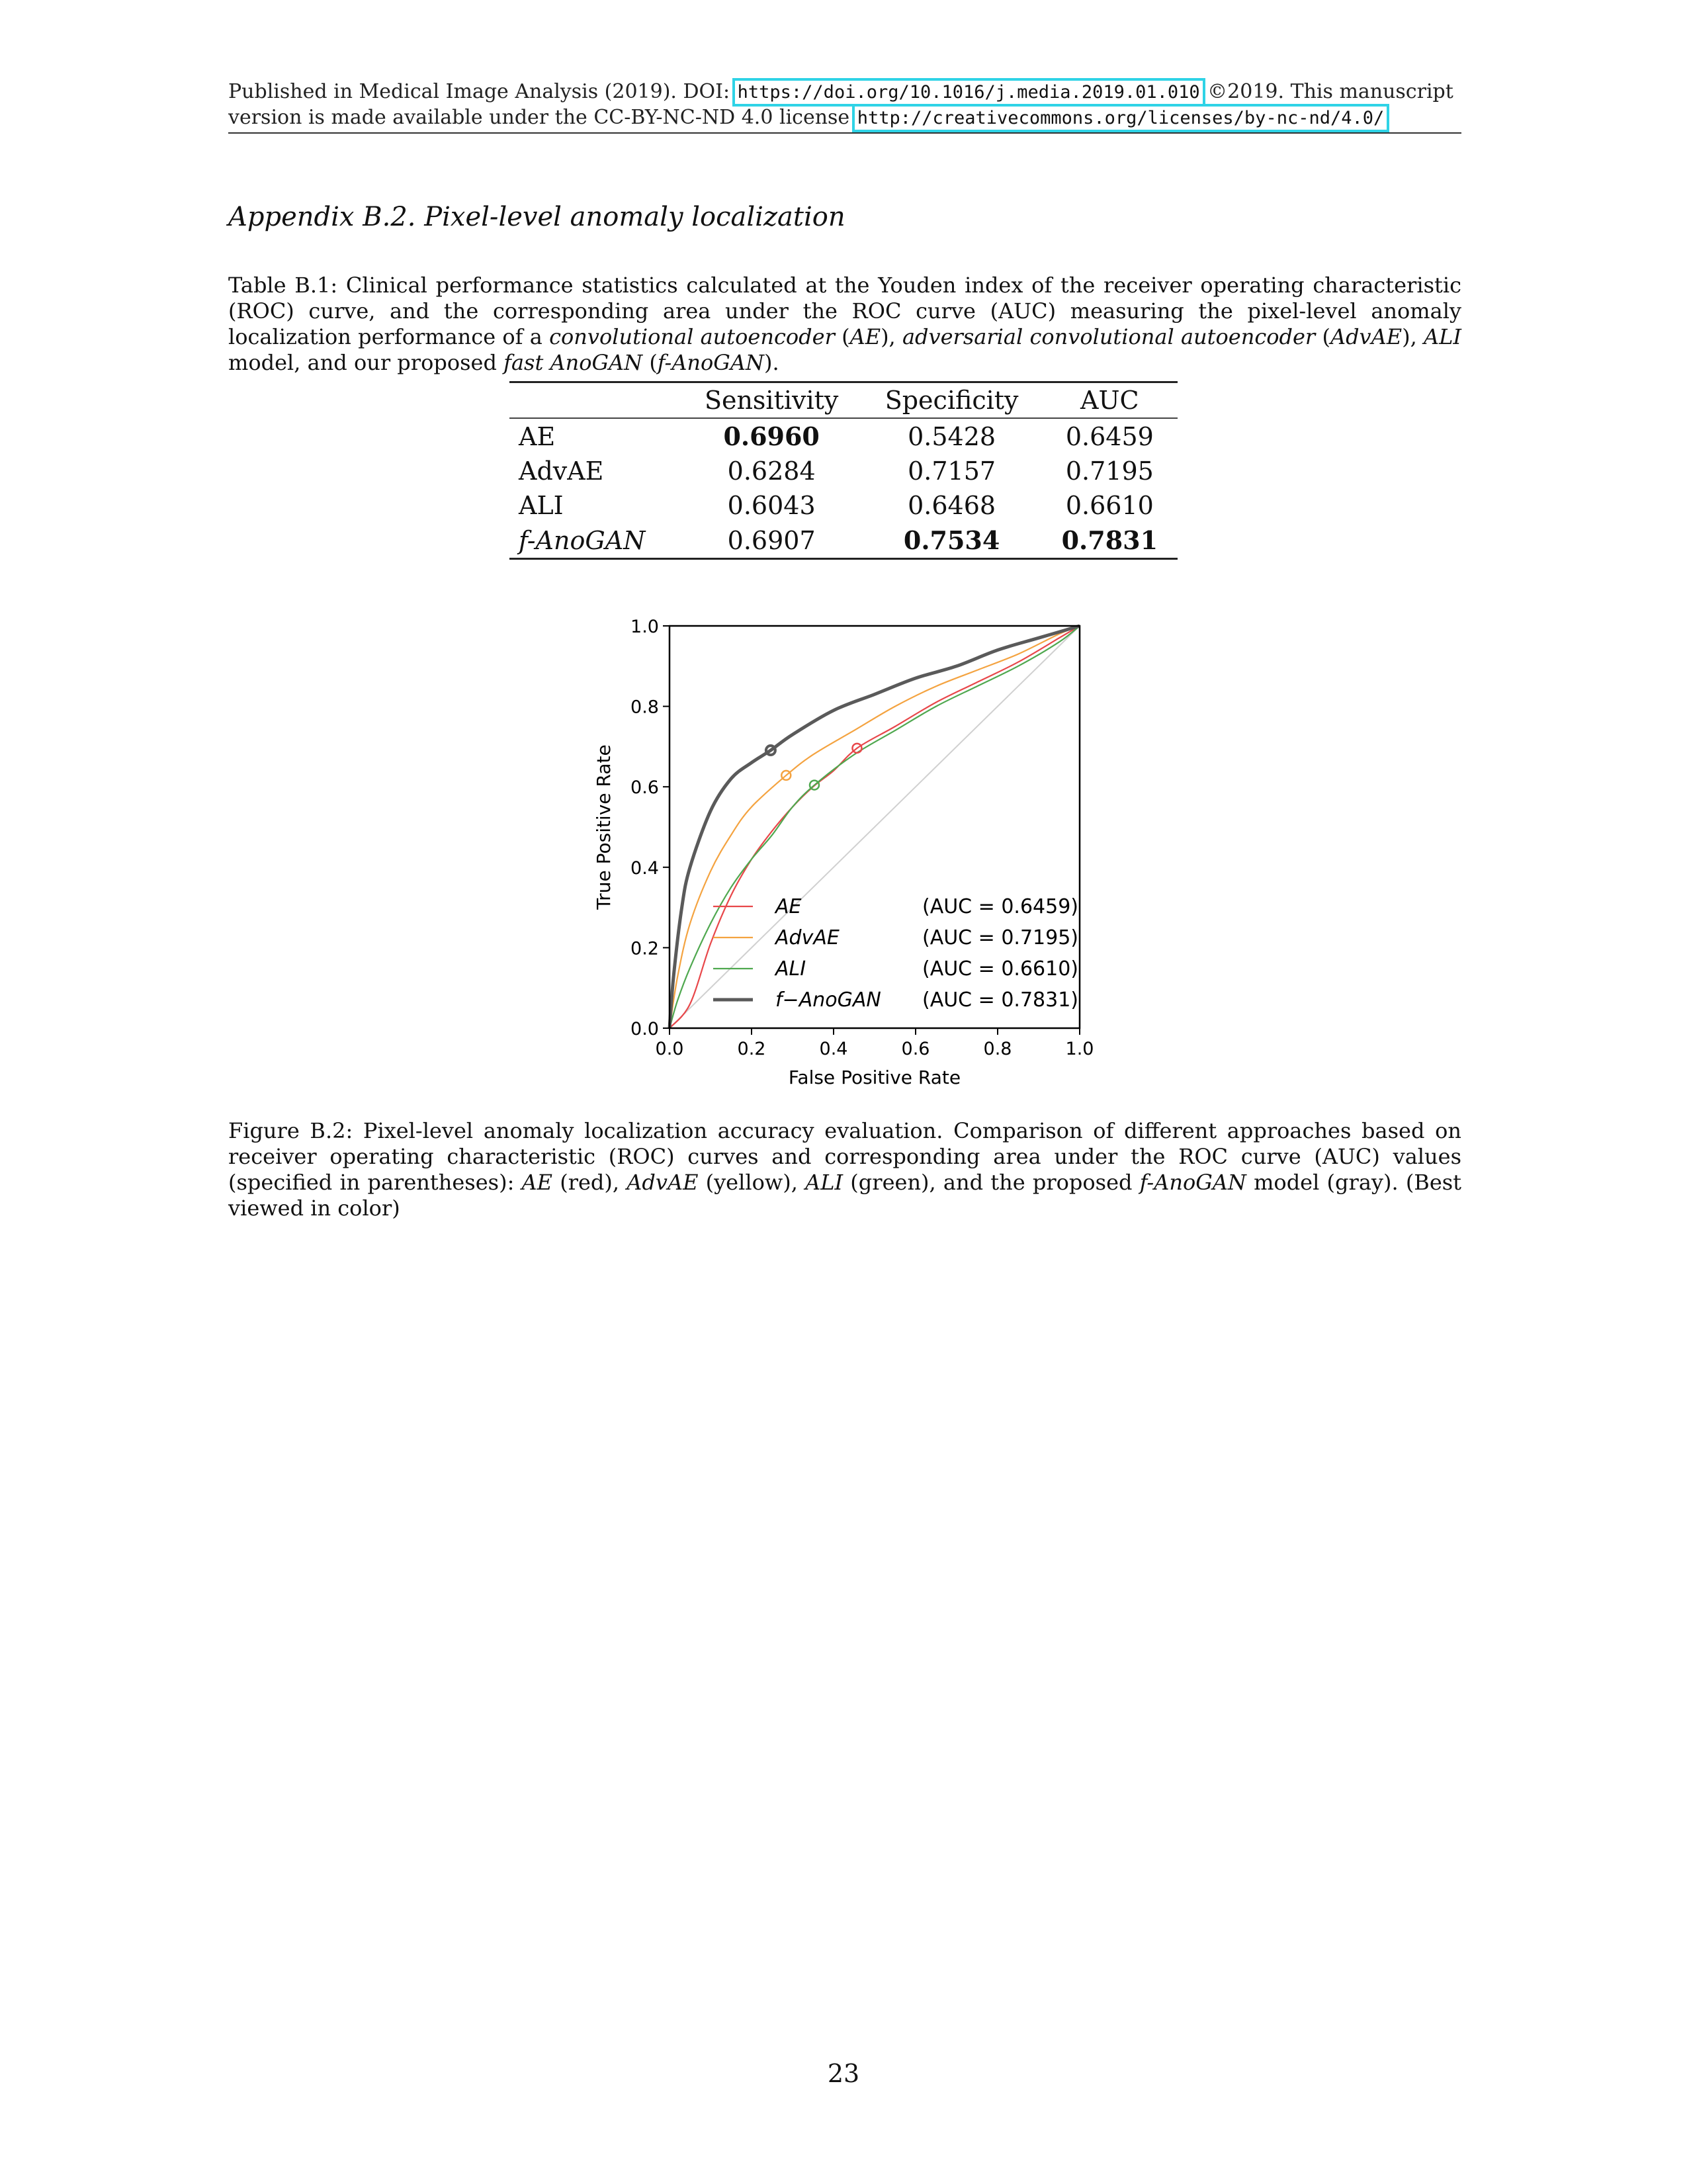  What do you see at coordinates (604, 827) in the screenshot?
I see `y-axis-label: True Positive Rate` at bounding box center [604, 827].